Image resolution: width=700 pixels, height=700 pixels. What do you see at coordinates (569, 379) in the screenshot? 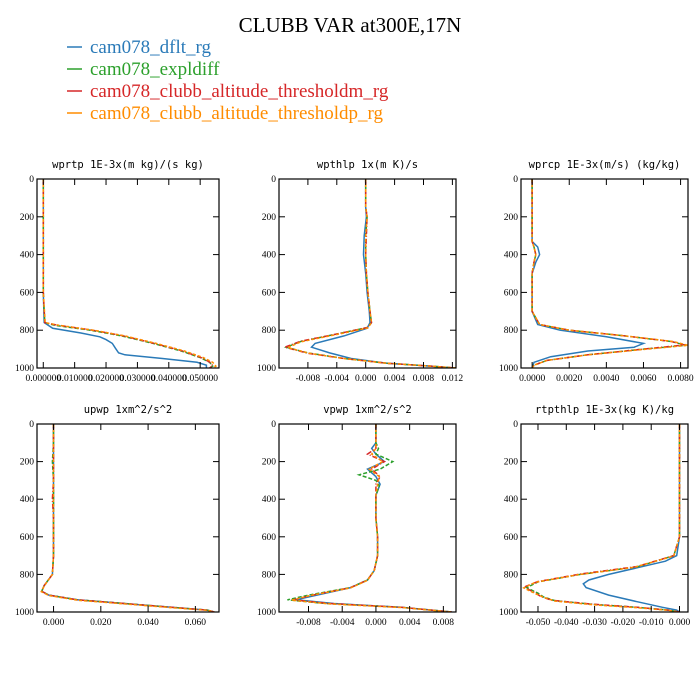
I see `x-tick-label: 0.0020` at bounding box center [569, 379].